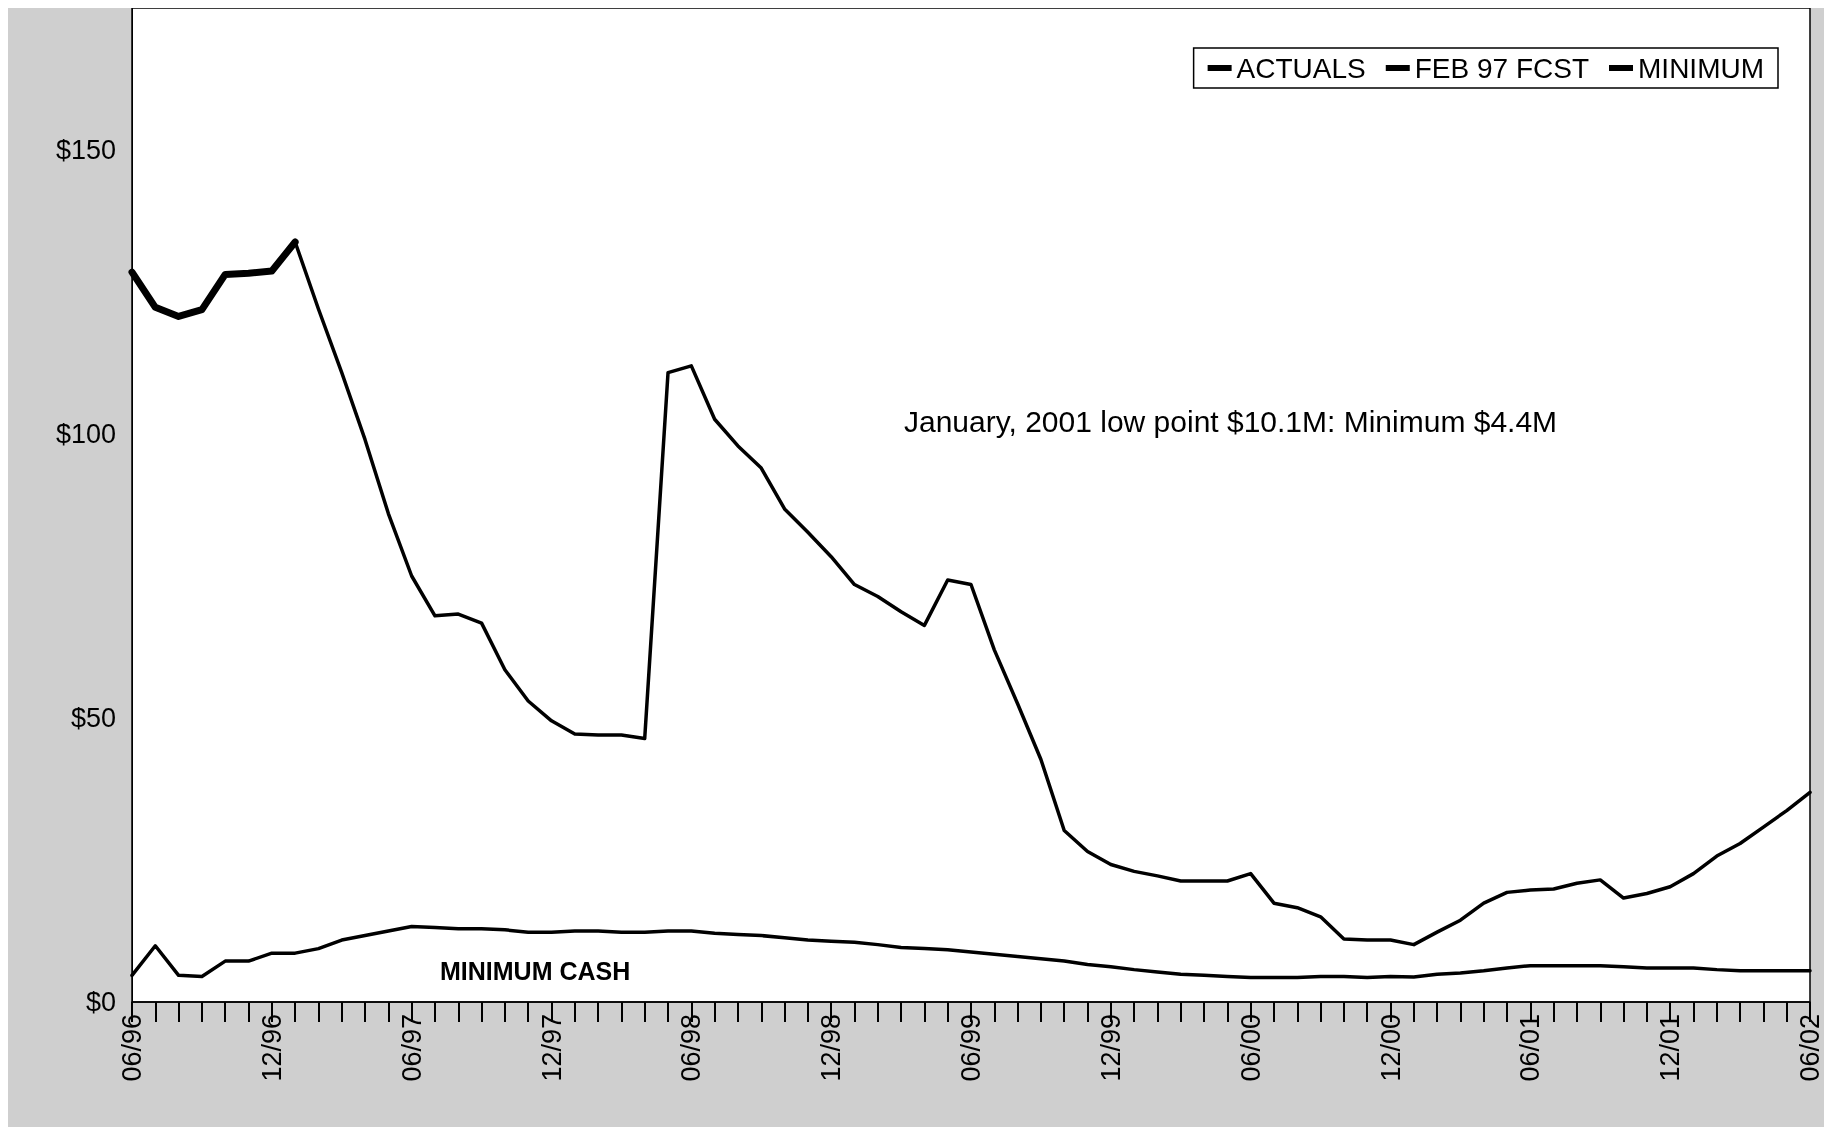 This screenshot has width=1832, height=1135. What do you see at coordinates (85, 150) in the screenshot?
I see `y-tick-label: $150` at bounding box center [85, 150].